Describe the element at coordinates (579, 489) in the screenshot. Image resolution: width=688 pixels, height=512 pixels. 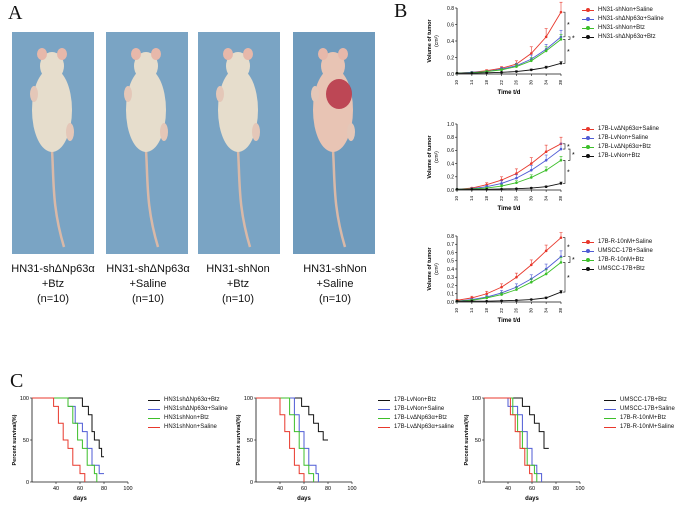
I see `x-tick-label: 100` at that location.